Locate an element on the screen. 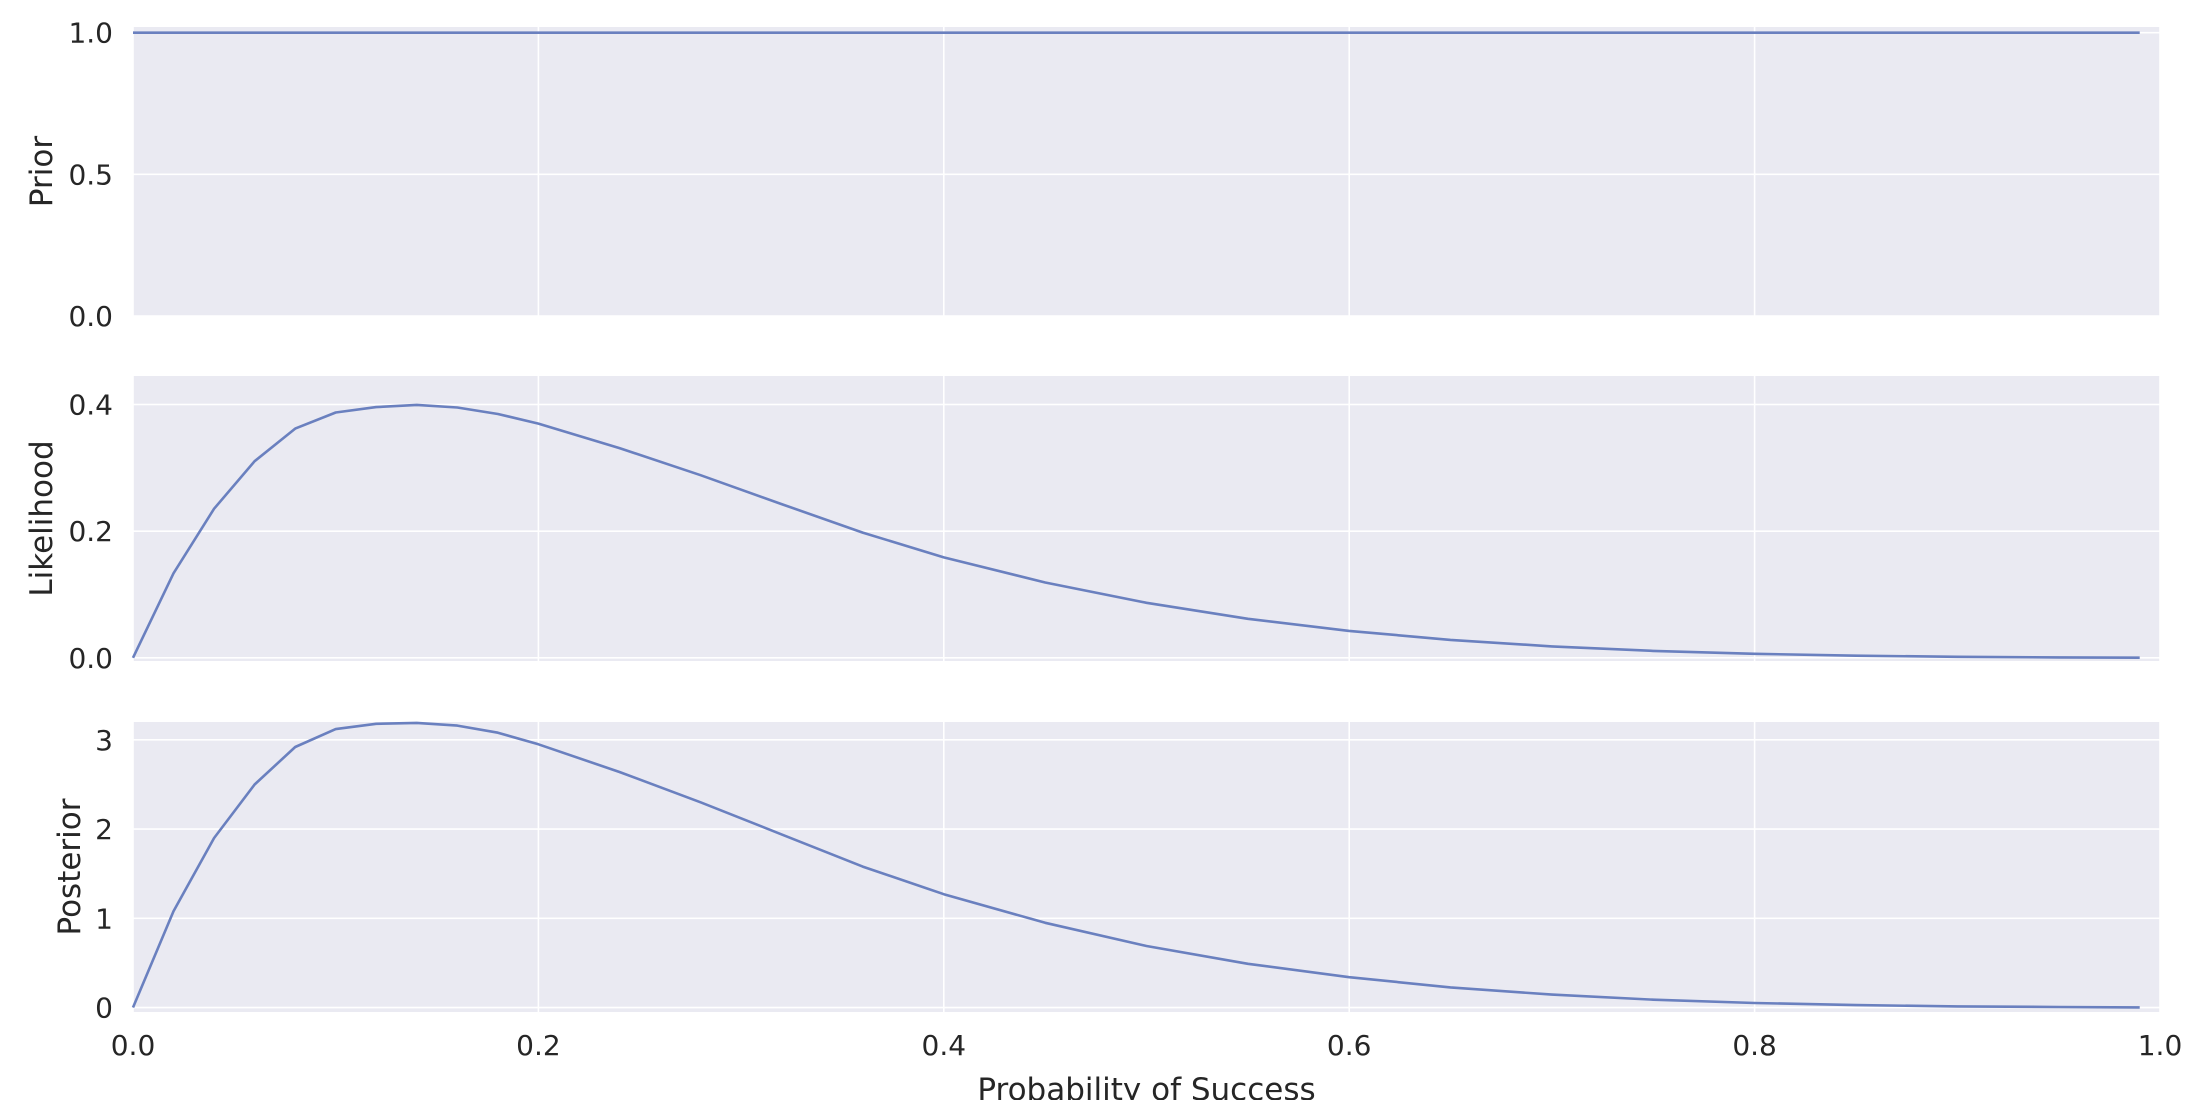 This screenshot has width=2192, height=1100. y-tick-label: 0.5 is located at coordinates (90, 174).